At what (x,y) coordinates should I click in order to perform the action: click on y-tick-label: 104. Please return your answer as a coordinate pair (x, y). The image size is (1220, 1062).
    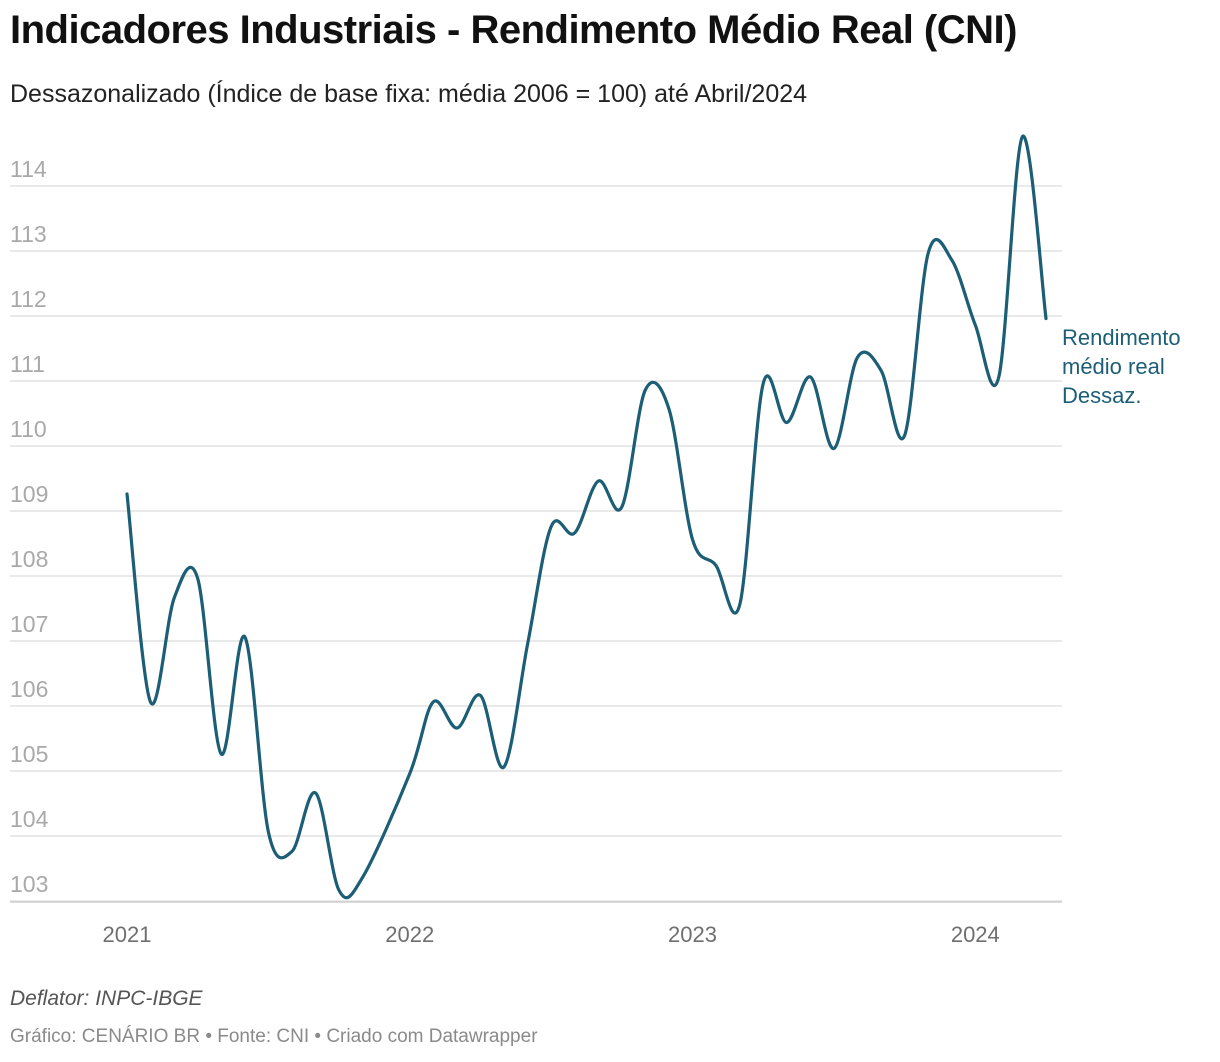
    Looking at the image, I should click on (29, 819).